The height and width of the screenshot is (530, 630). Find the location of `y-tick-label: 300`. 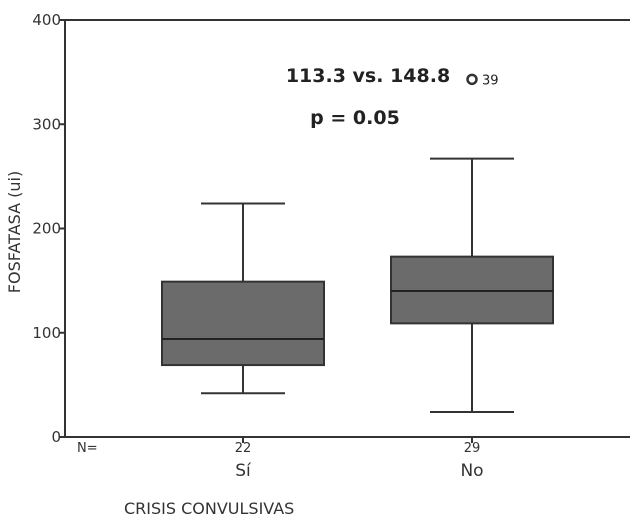

y-tick-label: 300 is located at coordinates (46, 124).